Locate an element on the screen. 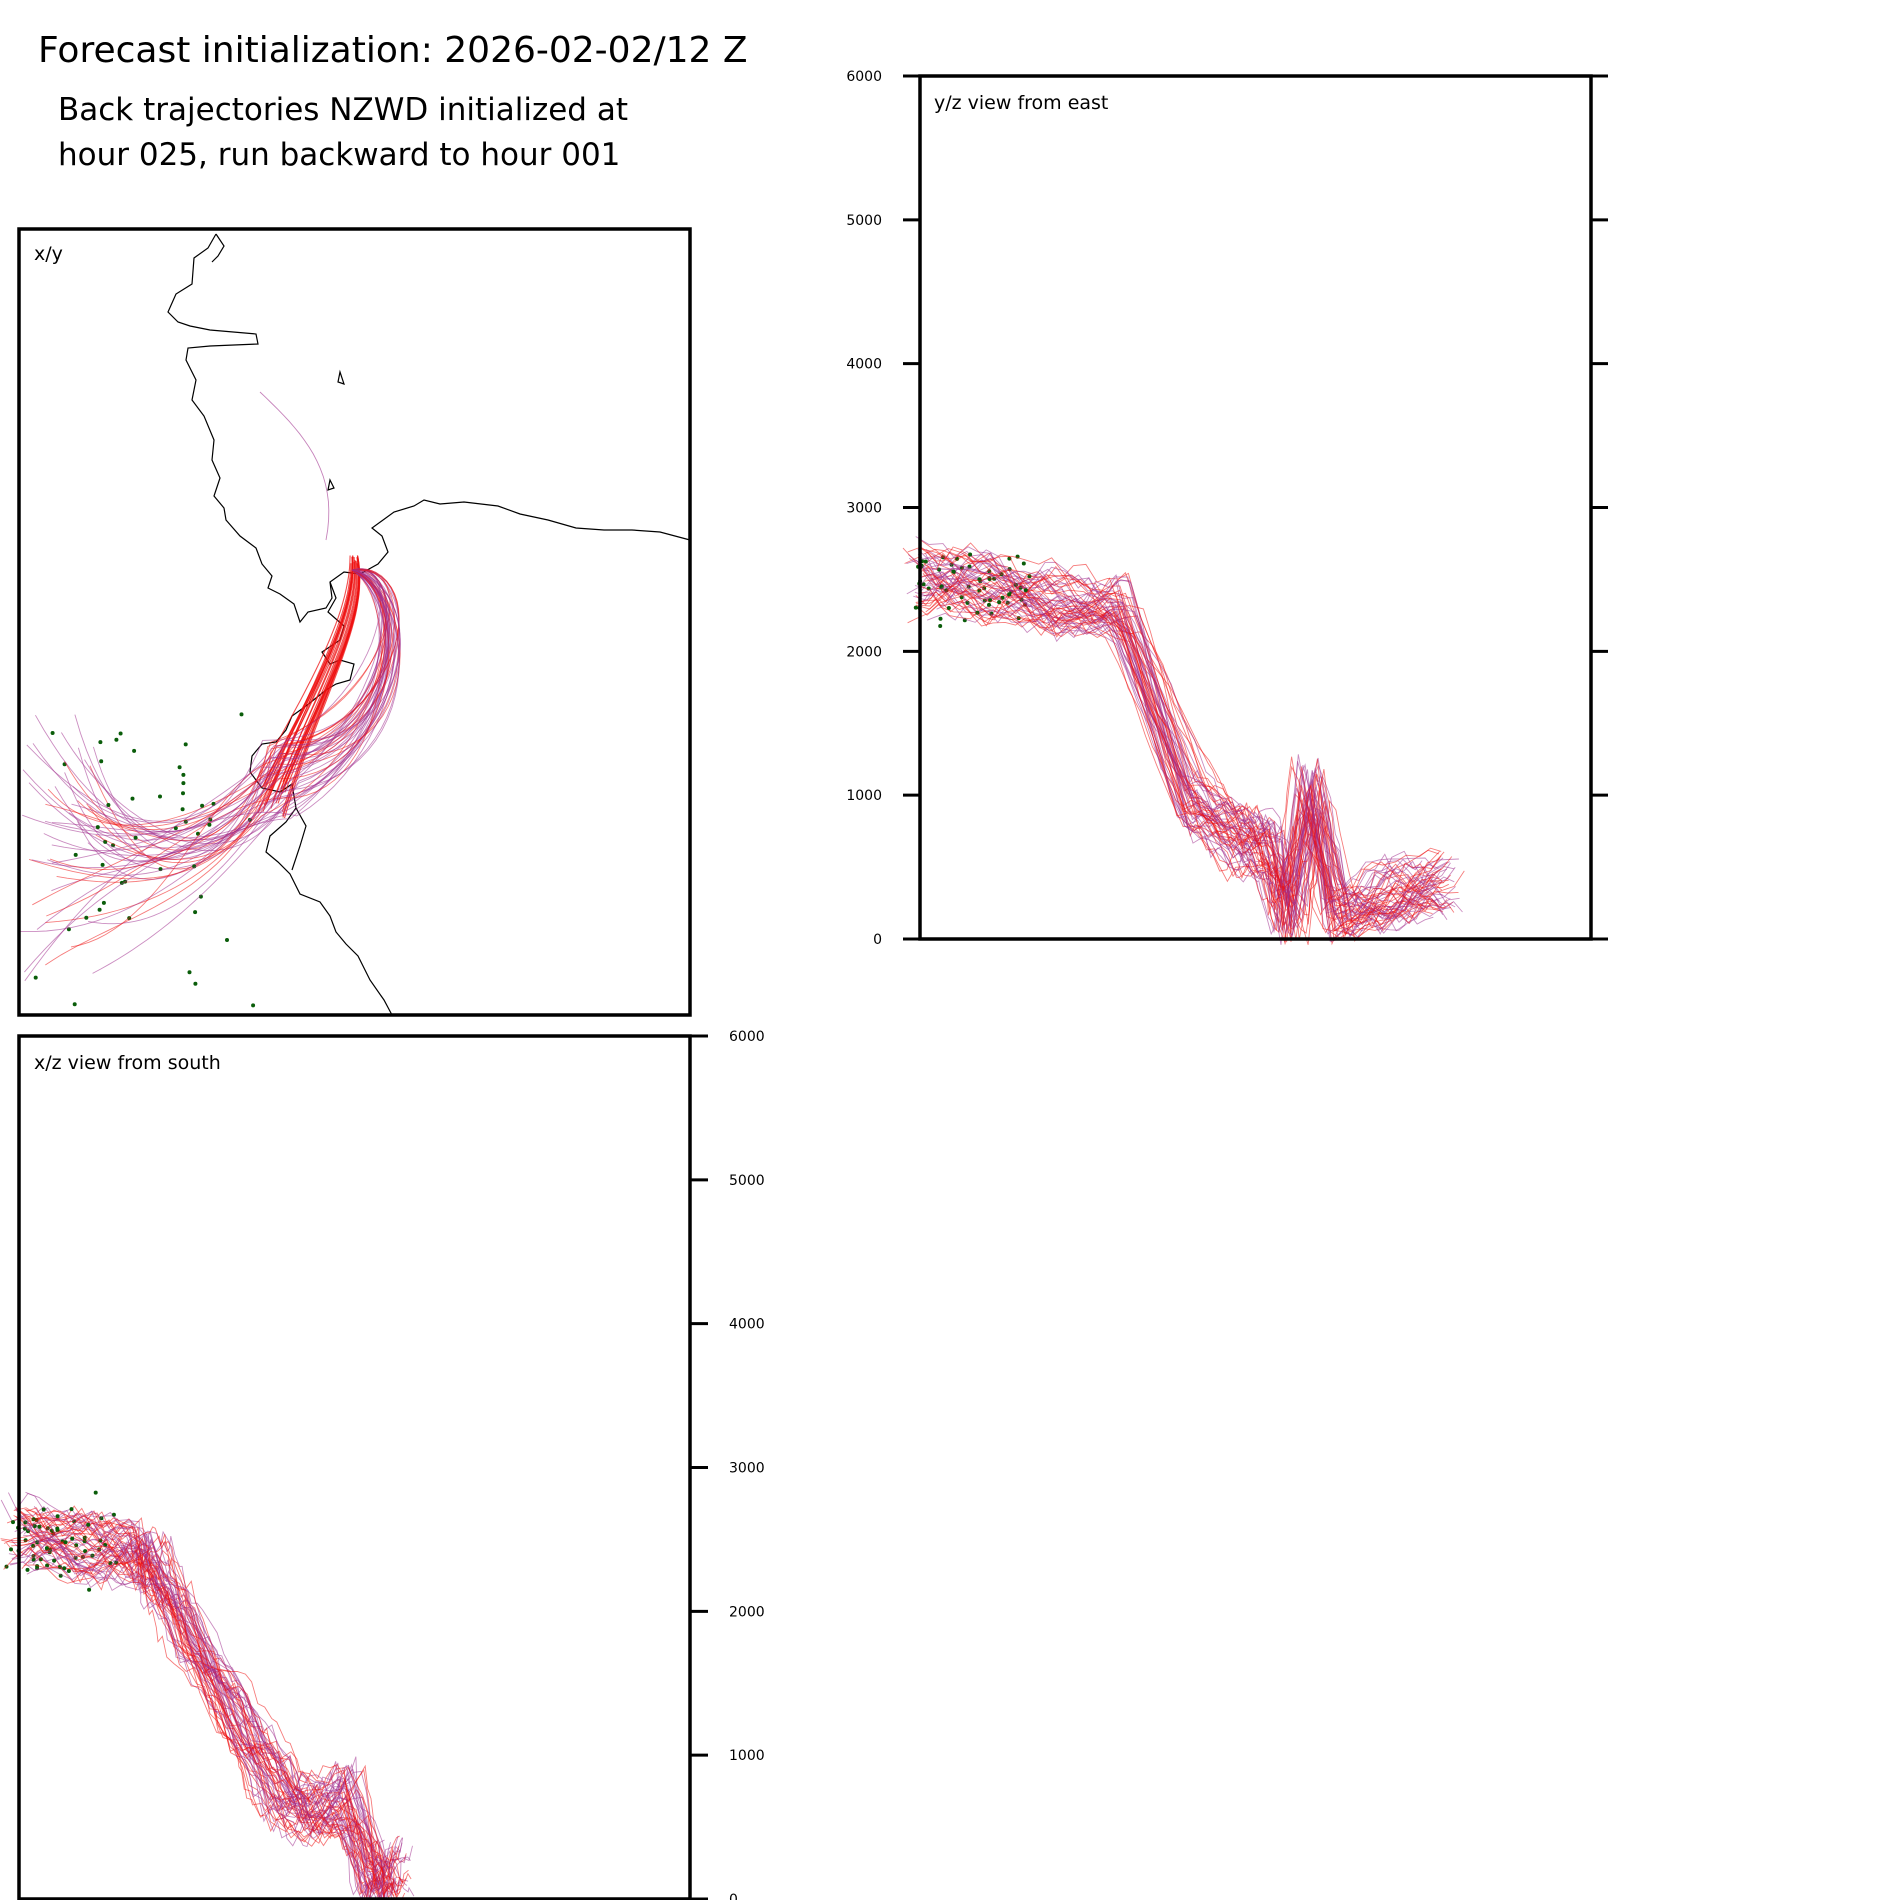 The width and height of the screenshot is (1900, 1900). y-tick-label: 6000 is located at coordinates (864, 77).